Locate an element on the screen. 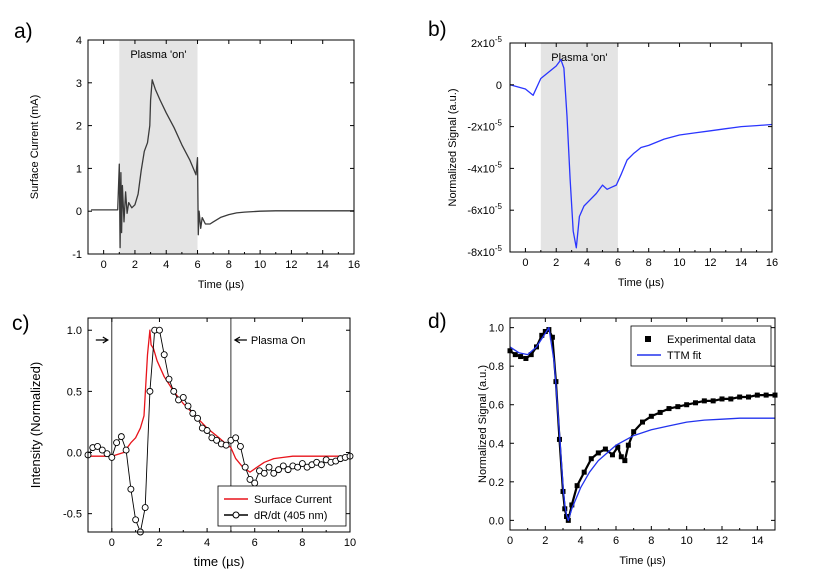 This screenshot has height=588, width=830. panel-label: d) is located at coordinates (437, 321).